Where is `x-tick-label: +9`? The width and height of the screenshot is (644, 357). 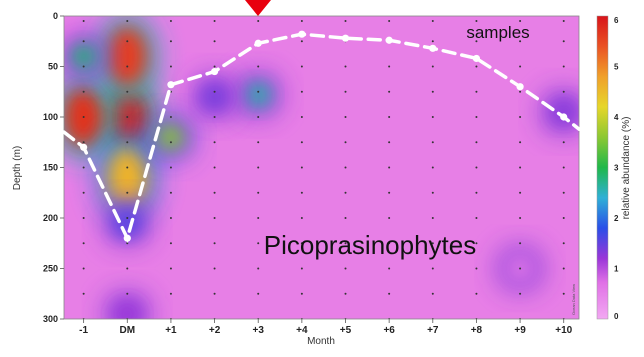 x-tick-label: +9 is located at coordinates (520, 330).